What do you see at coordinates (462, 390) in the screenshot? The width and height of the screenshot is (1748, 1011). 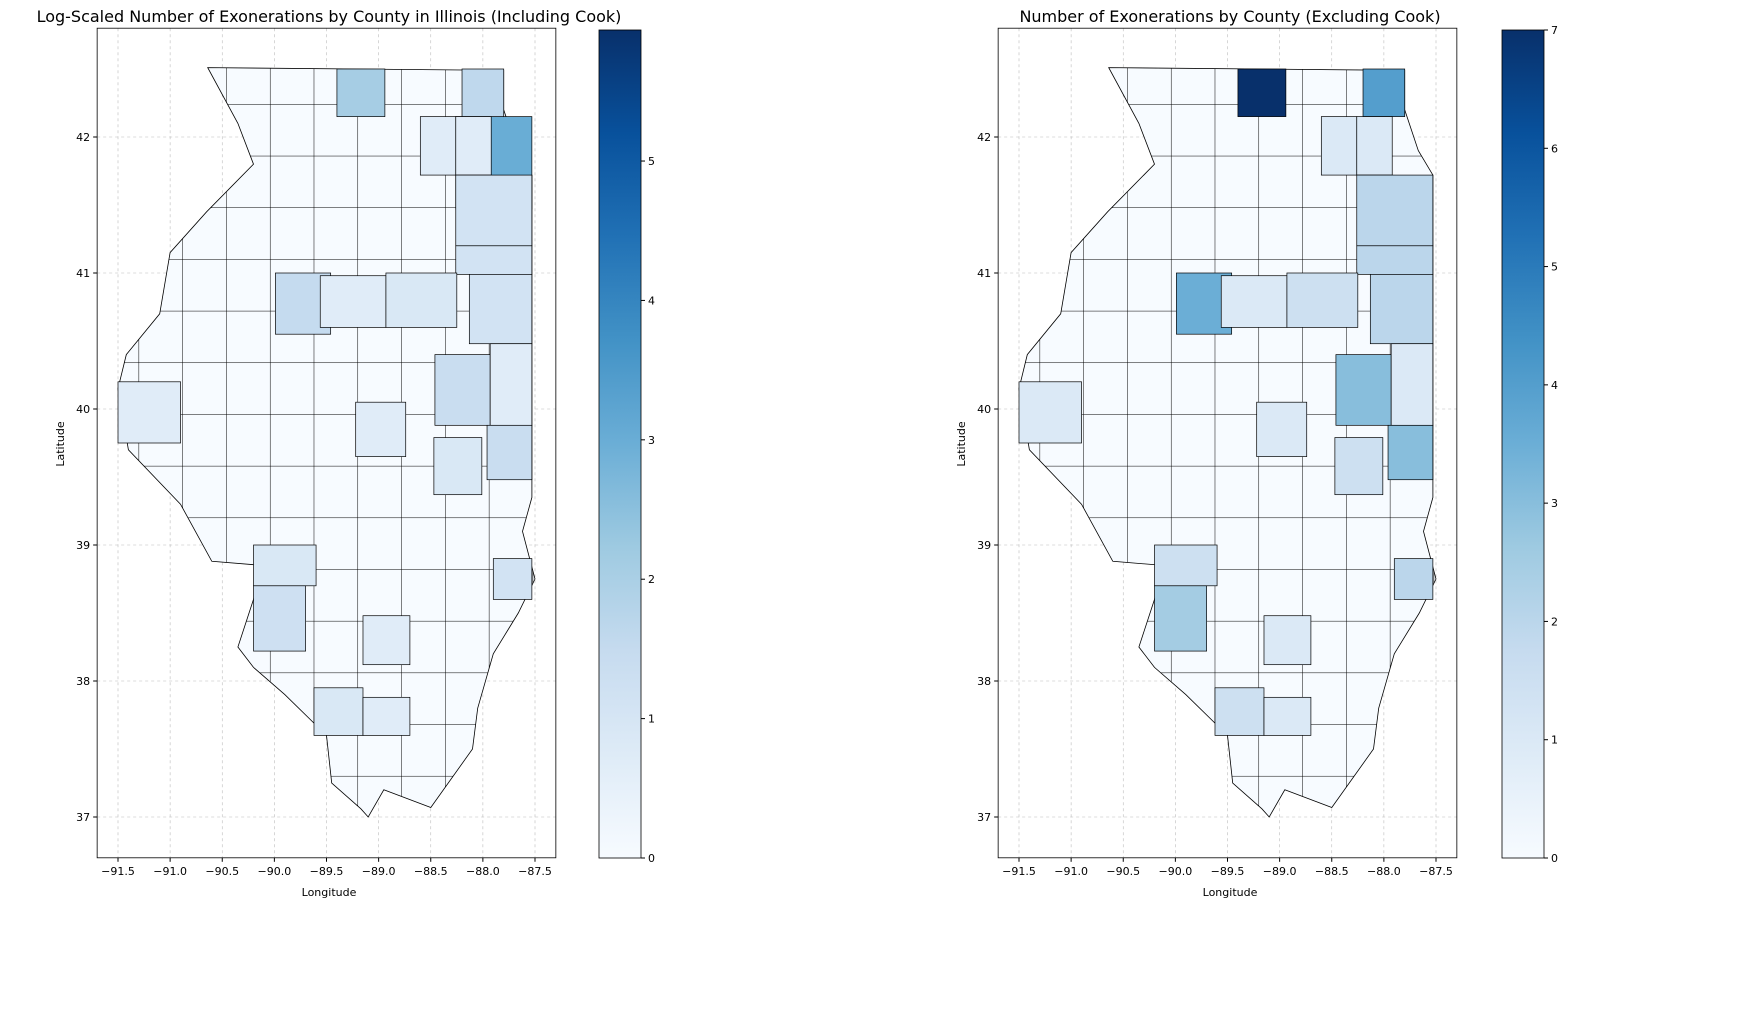 I see `county-champaign: Champaign: 1.39` at bounding box center [462, 390].